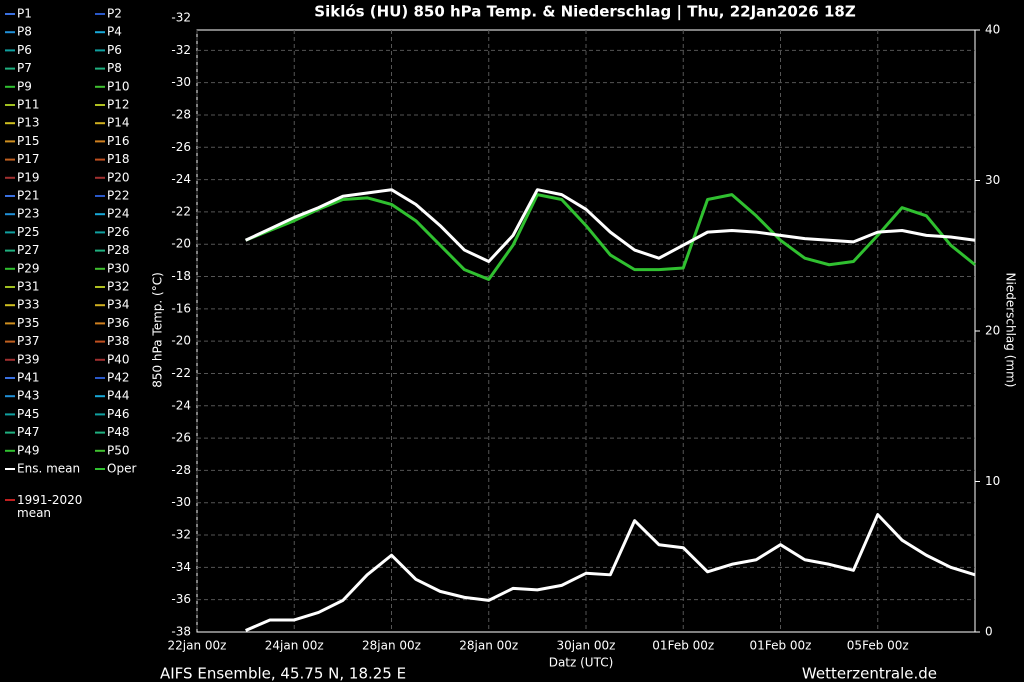 This screenshot has height=682, width=1024. What do you see at coordinates (28, 359) in the screenshot?
I see `legend-label: P39` at bounding box center [28, 359].